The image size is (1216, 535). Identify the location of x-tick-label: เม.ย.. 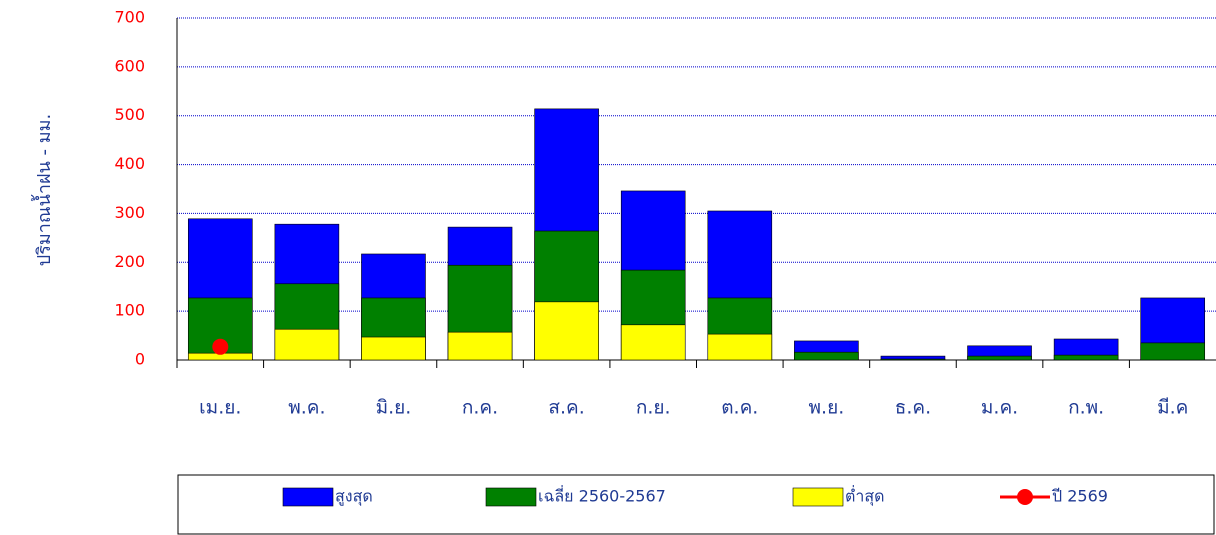
(220, 408).